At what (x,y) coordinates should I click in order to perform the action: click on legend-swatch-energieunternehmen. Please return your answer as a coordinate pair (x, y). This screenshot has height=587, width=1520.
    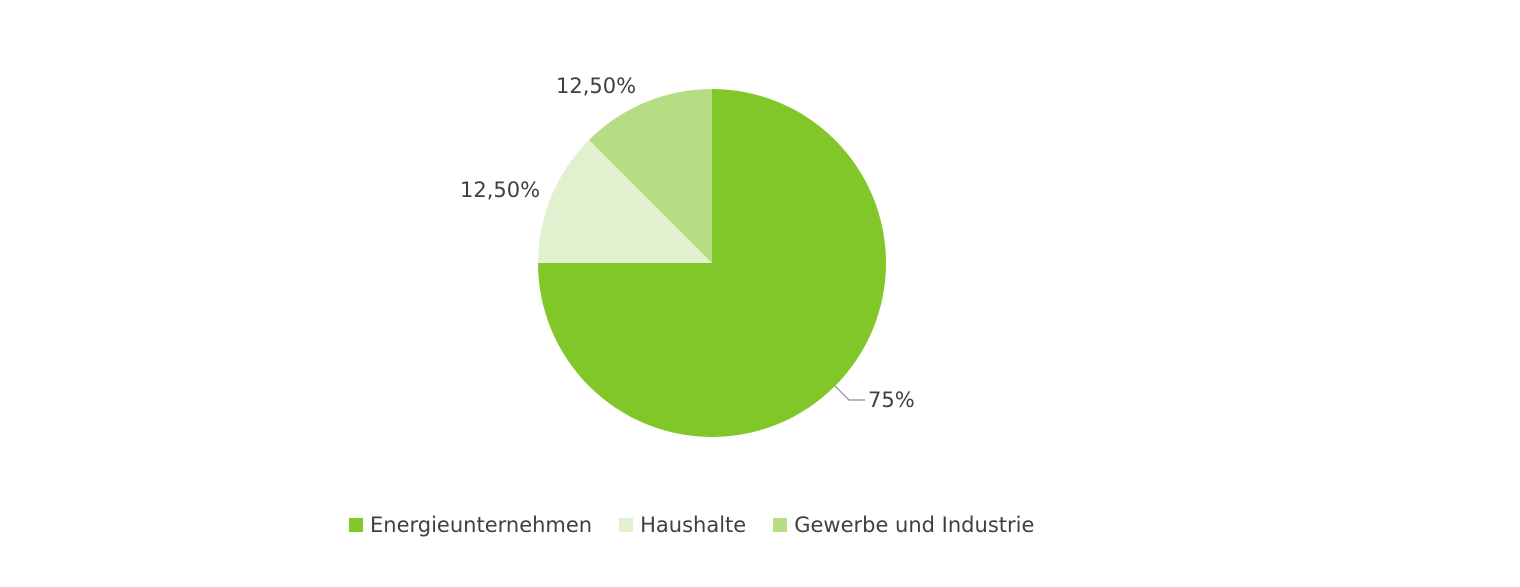
    Looking at the image, I should click on (356, 525).